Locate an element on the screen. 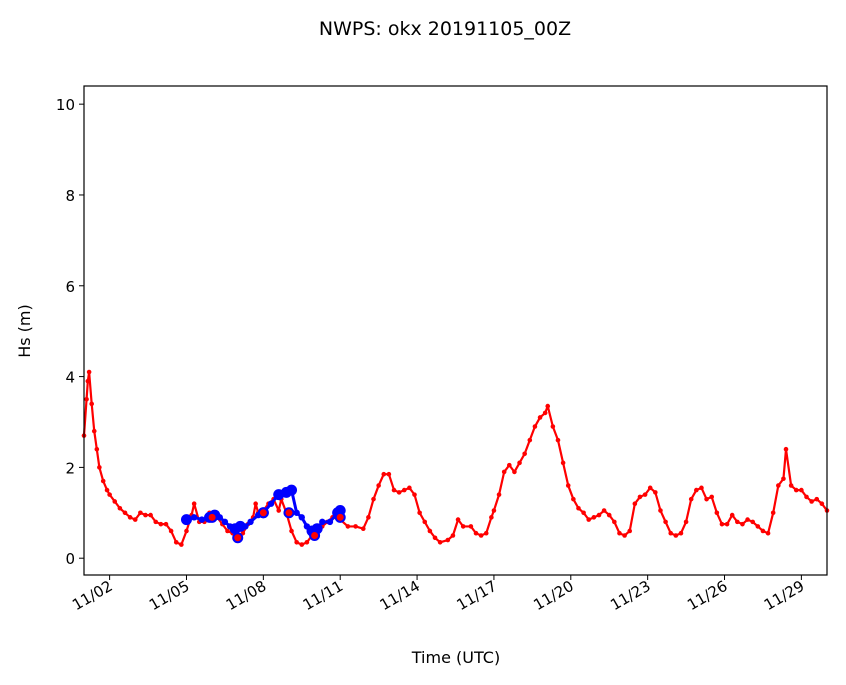 The height and width of the screenshot is (685, 846). x-tick-label: 11/17 is located at coordinates (476, 595).